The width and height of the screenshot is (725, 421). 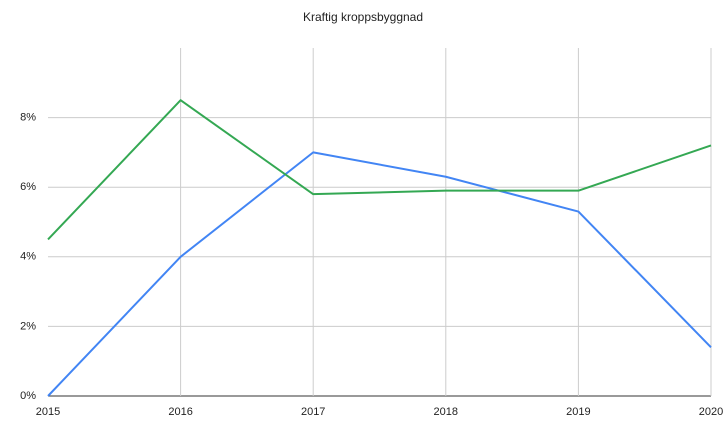 I want to click on chart-title: Kraftig kroppsbyggnad, so click(x=363, y=17).